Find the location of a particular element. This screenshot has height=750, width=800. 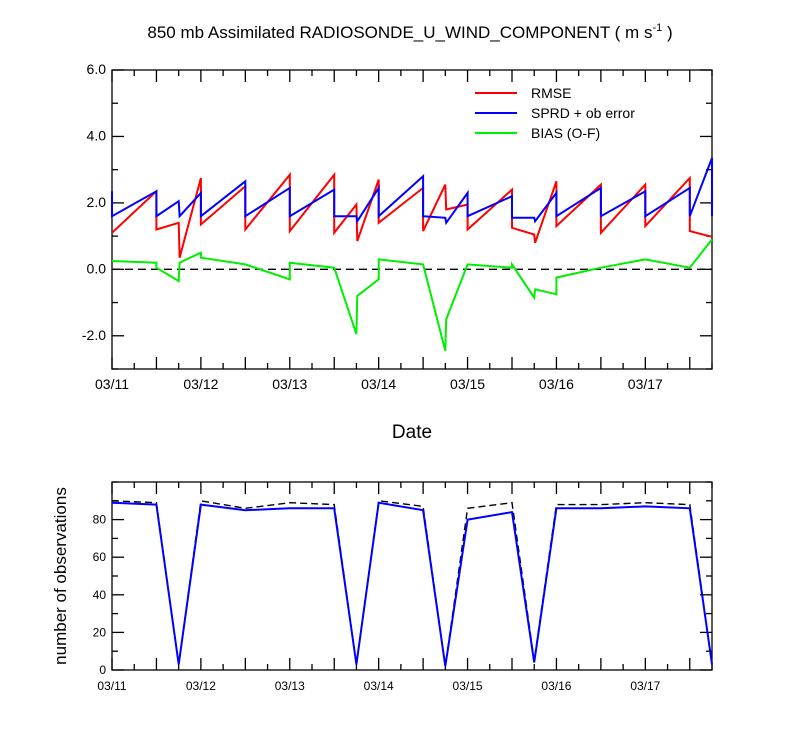

y-tick-label: 4.0 is located at coordinates (97, 135).